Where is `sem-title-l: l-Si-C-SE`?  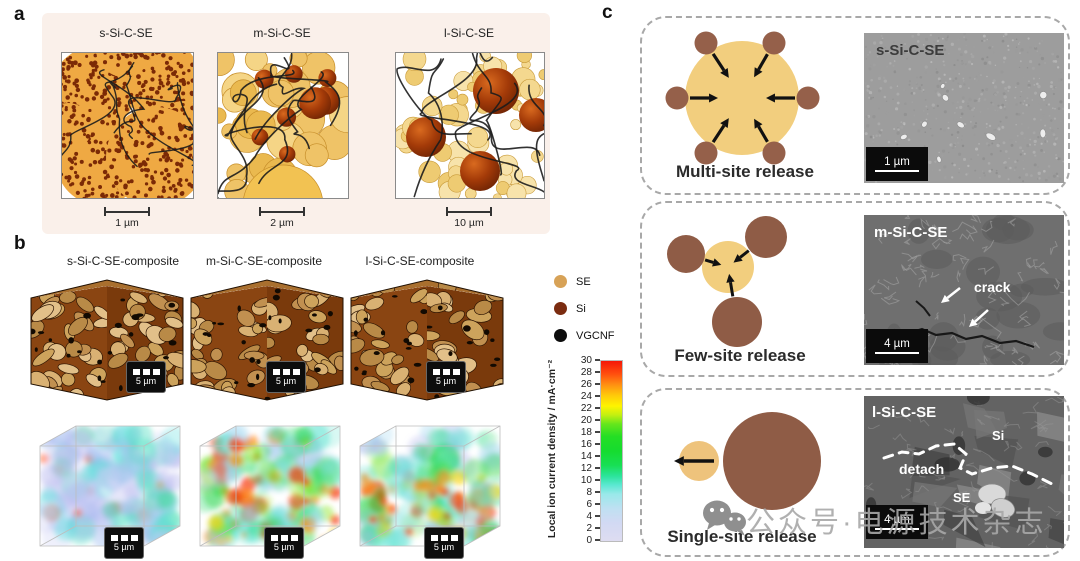
sem-title-l: l-Si-C-SE is located at coordinates (904, 412).